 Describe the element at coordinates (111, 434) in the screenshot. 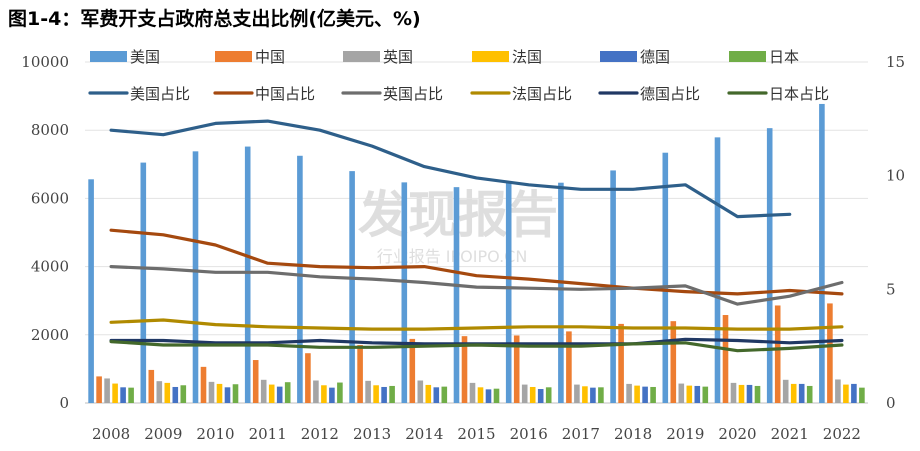

I see `x-tick-label: 2008` at that location.